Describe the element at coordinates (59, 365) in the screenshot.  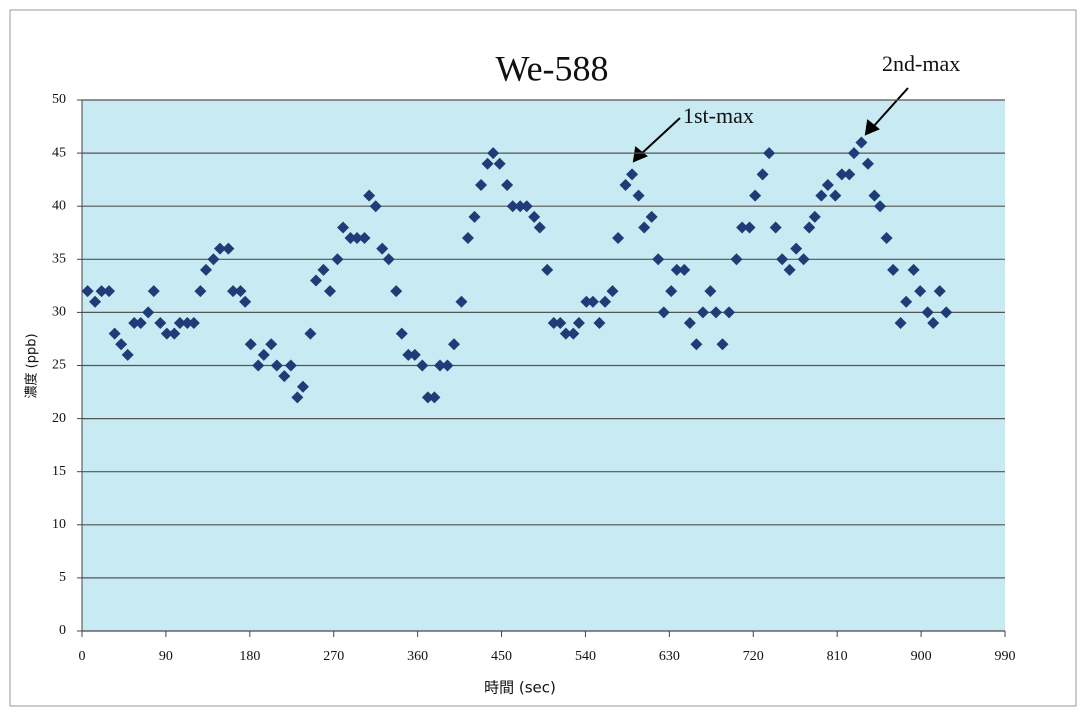
I see `y-tick-label: 25` at that location.